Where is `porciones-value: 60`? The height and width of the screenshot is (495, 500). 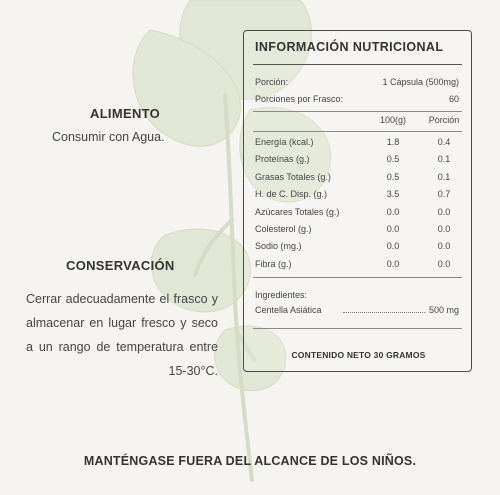 porciones-value: 60 is located at coordinates (453, 99).